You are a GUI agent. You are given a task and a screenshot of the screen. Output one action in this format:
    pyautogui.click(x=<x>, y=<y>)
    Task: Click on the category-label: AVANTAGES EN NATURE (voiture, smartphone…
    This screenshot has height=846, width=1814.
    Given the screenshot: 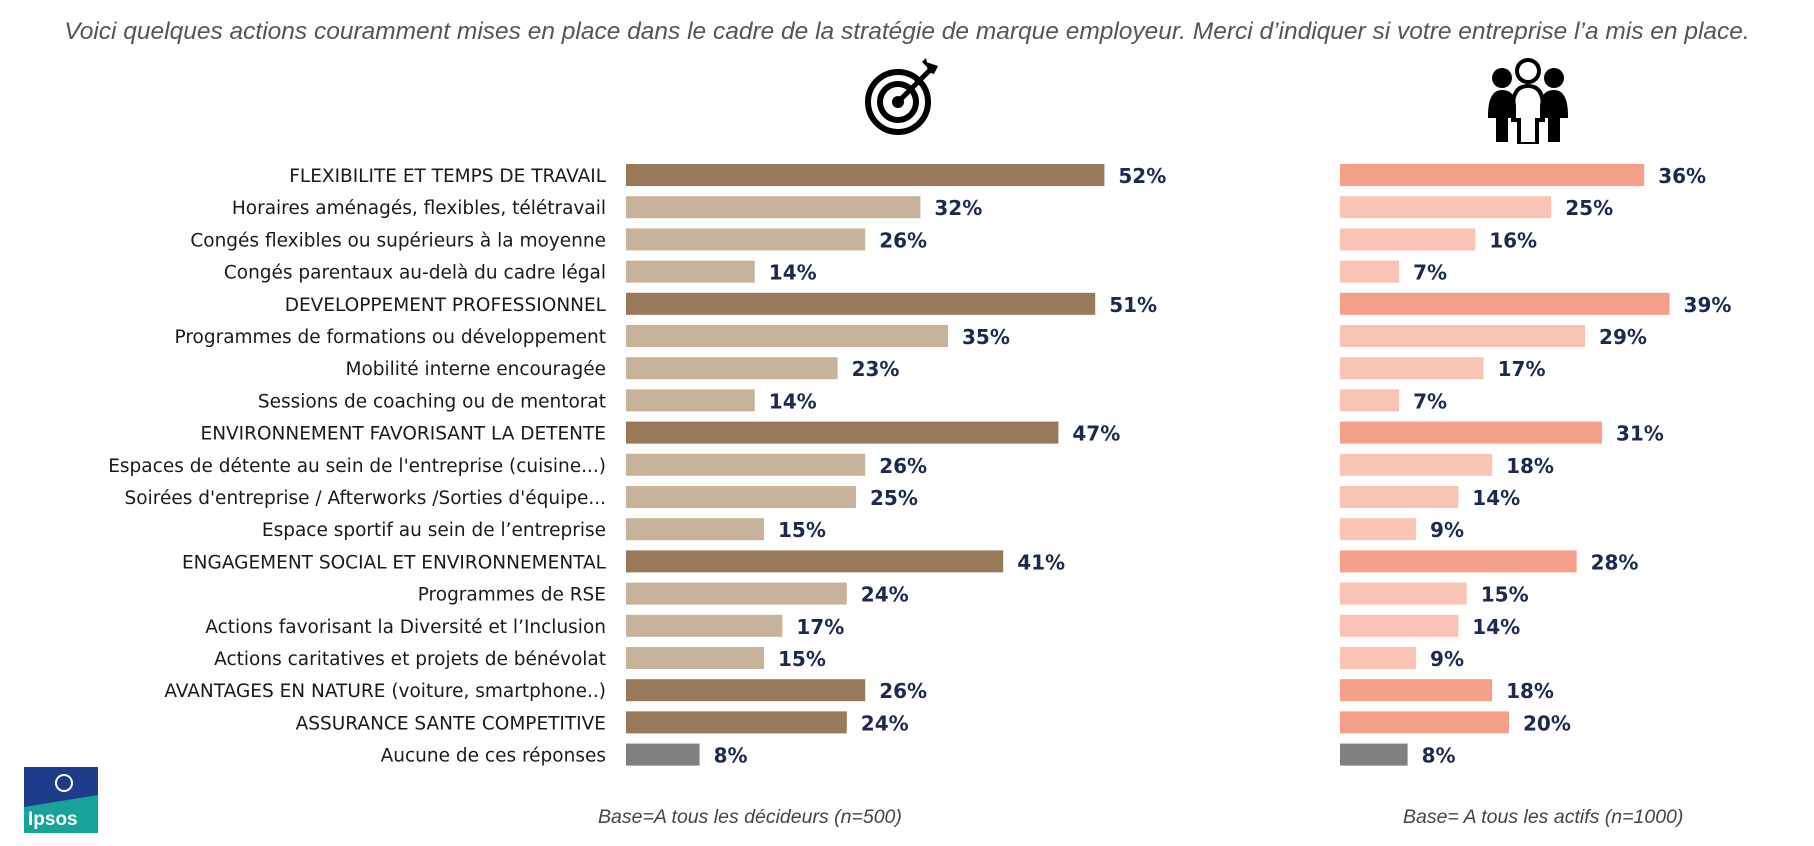 What is the action you would take?
    pyautogui.click(x=385, y=691)
    